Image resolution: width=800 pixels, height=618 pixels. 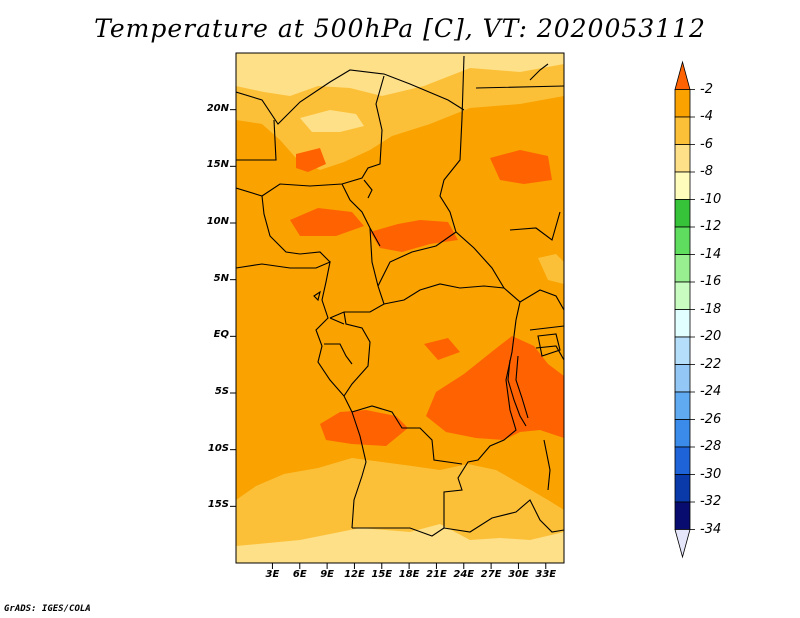 I want to click on lake-victoria, so click(x=549, y=345).